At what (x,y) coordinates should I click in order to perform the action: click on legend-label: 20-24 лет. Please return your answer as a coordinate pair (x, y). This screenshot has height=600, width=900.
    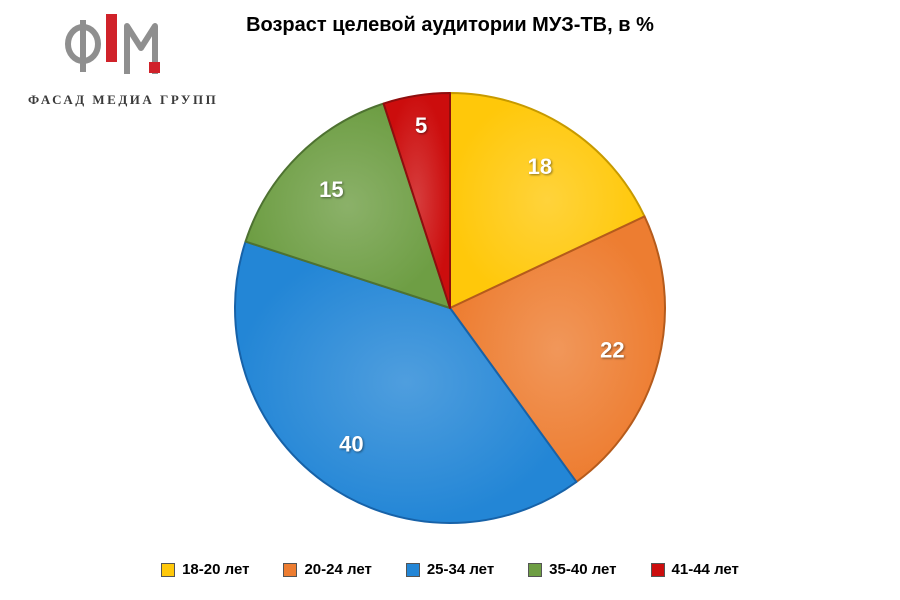
    Looking at the image, I should click on (338, 569).